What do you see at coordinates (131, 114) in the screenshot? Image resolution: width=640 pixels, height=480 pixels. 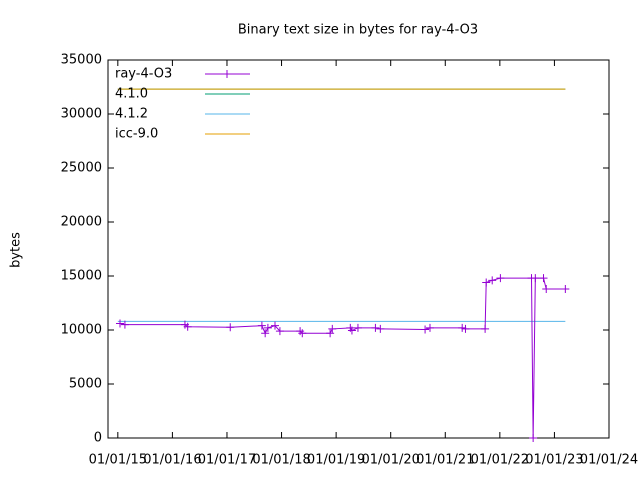 I see `legend-label: 4.1.2` at bounding box center [131, 114].